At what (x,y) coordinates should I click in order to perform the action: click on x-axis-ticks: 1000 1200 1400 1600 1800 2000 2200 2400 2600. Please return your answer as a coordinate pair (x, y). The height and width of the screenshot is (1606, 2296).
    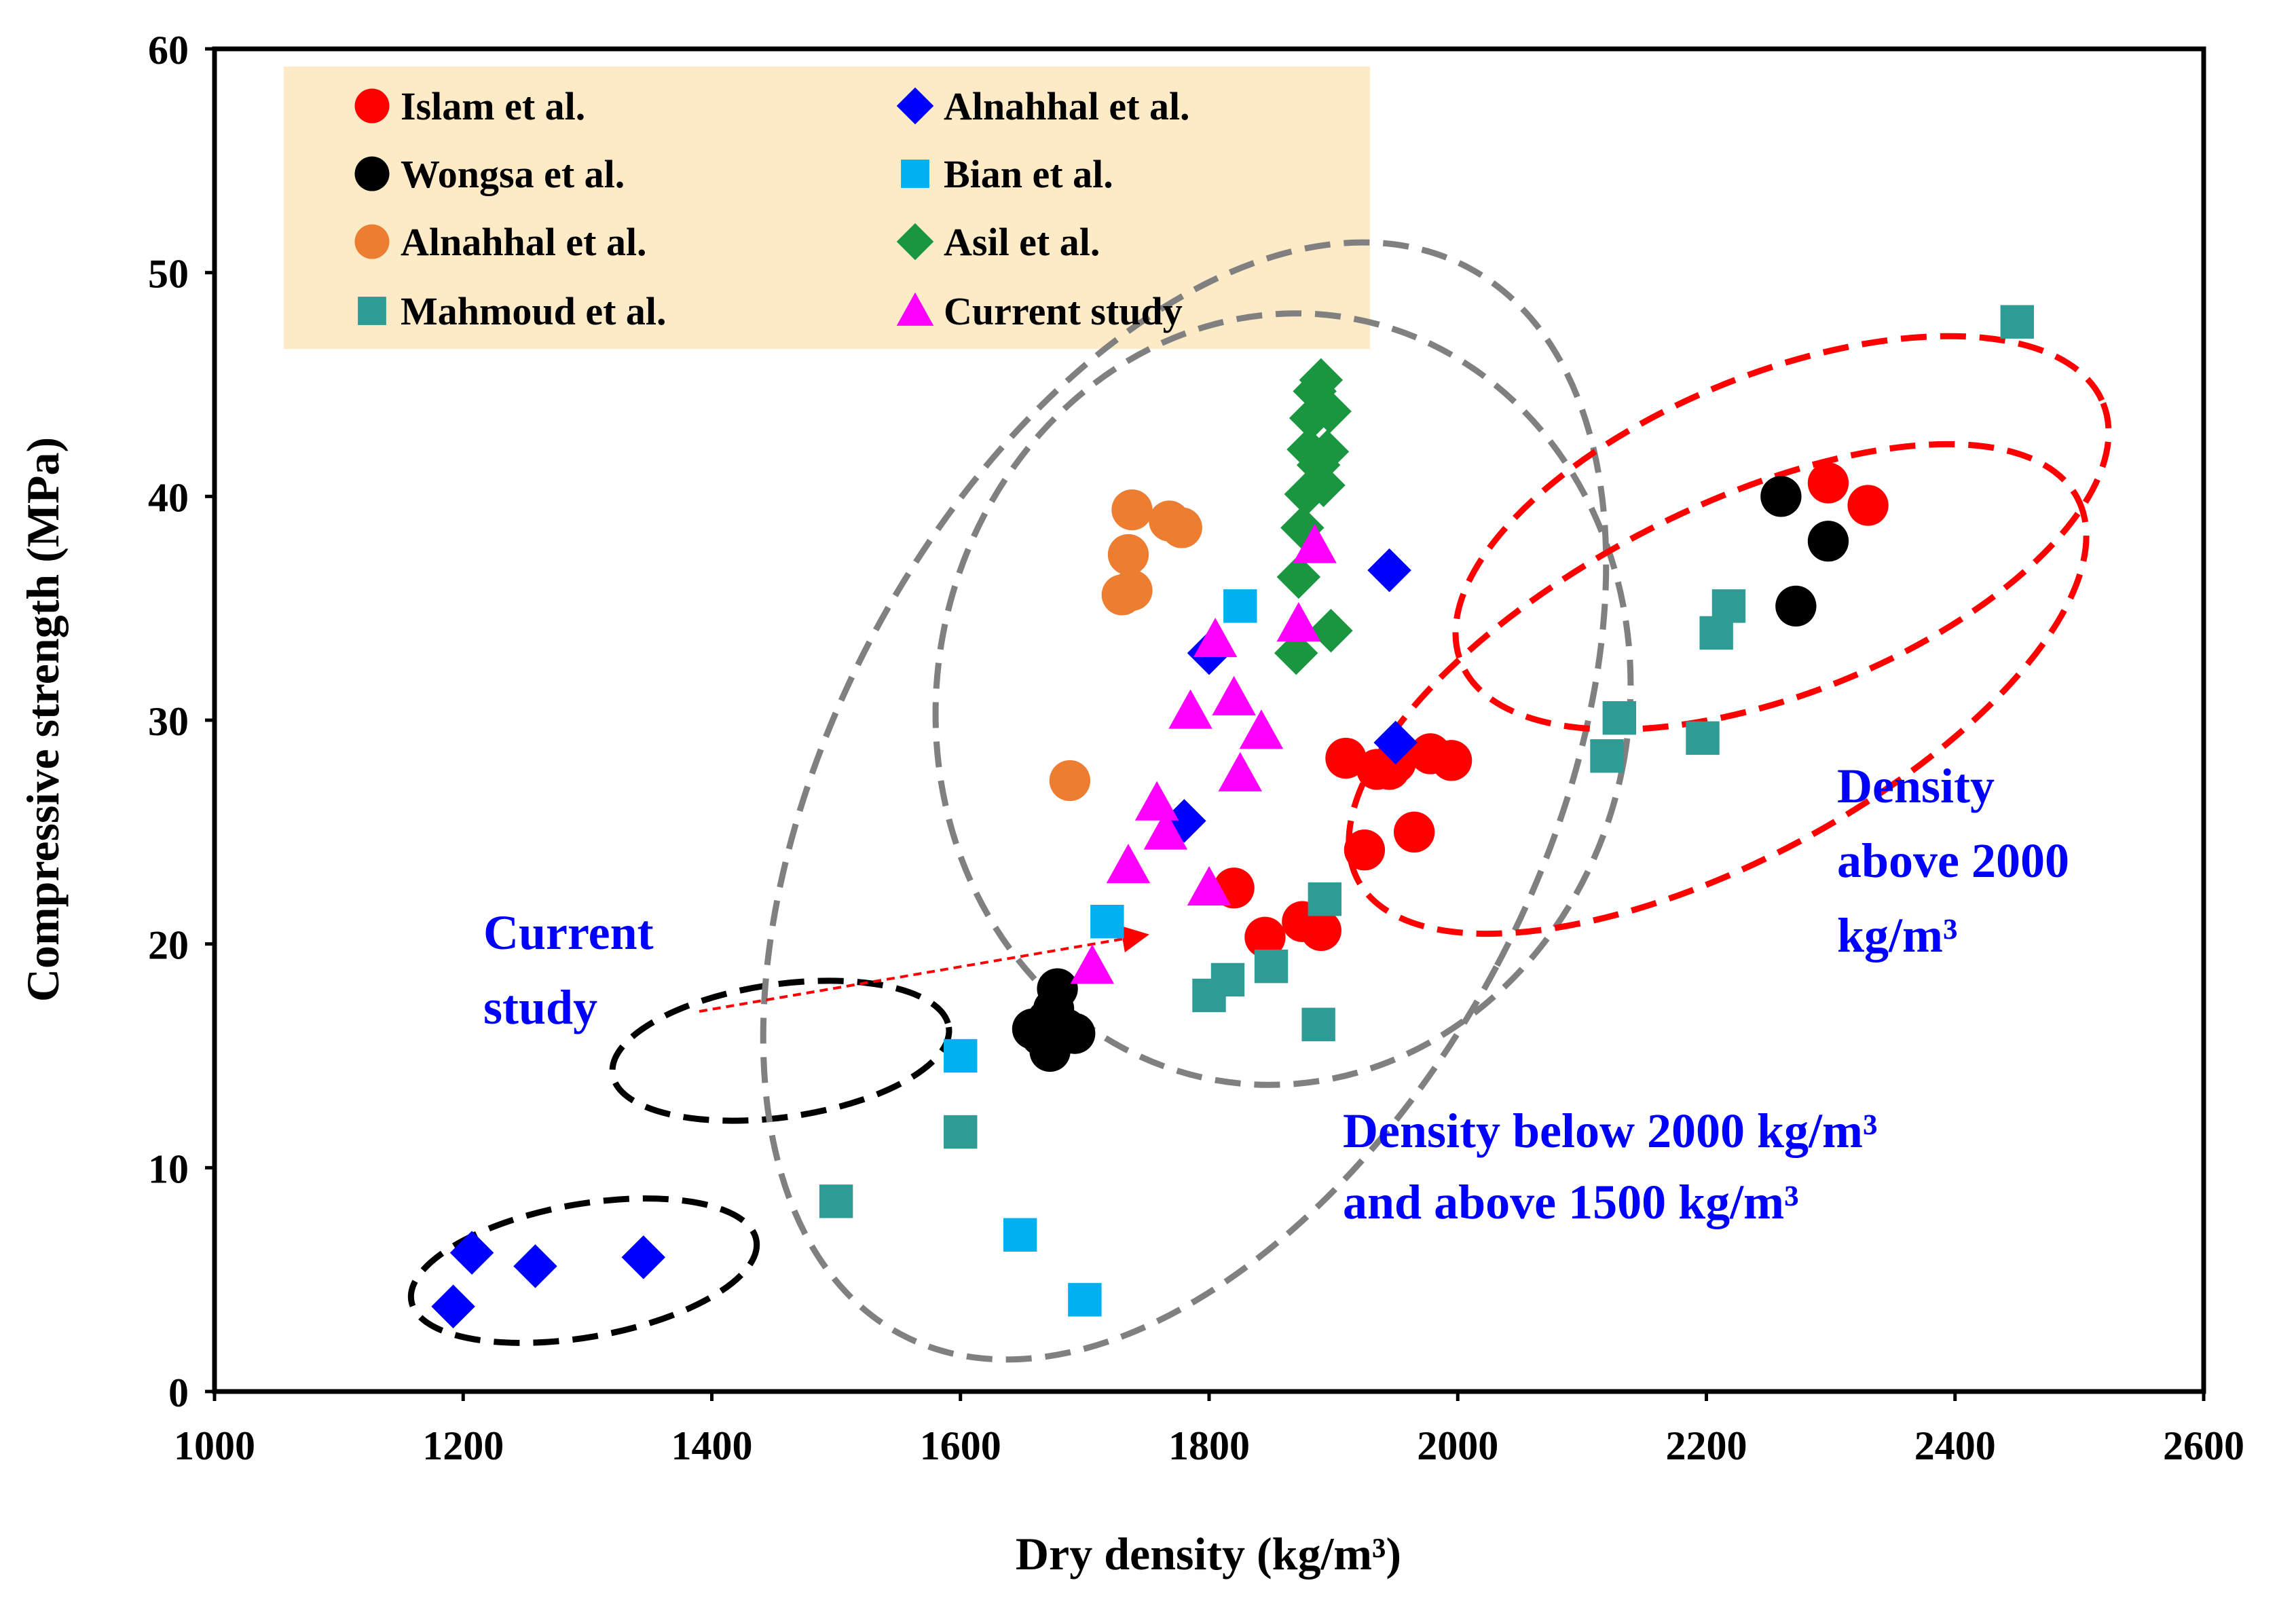
    Looking at the image, I should click on (1209, 1430).